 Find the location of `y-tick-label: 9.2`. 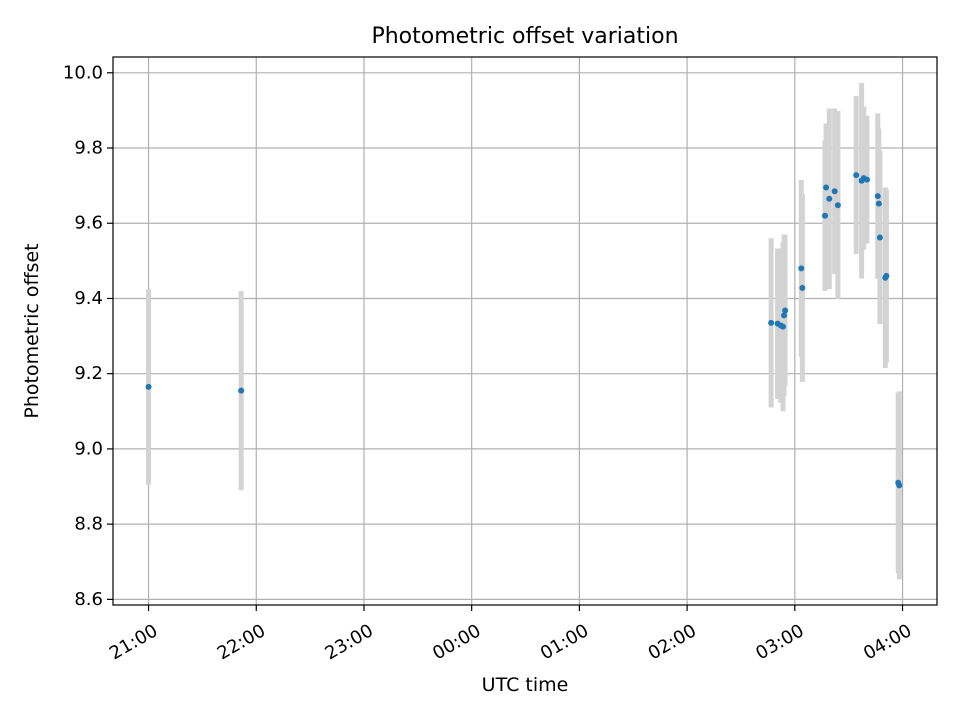

y-tick-label: 9.2 is located at coordinates (88, 373).